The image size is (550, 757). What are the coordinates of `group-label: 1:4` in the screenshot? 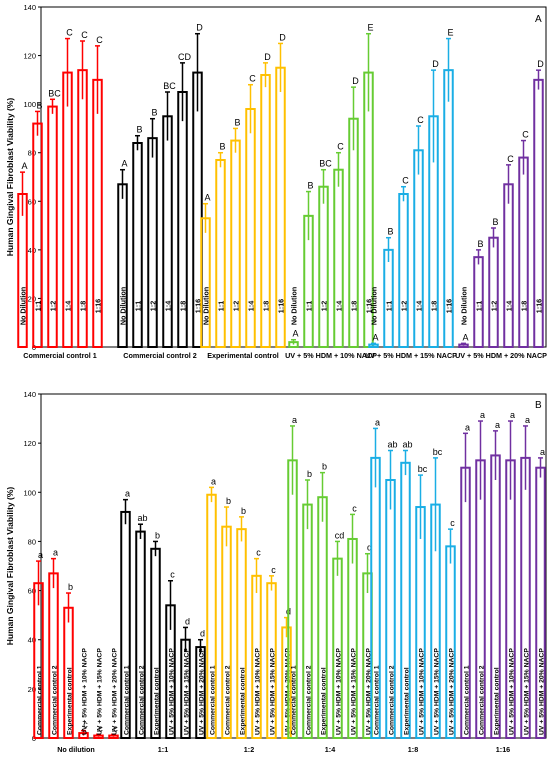 It's located at (330, 749).